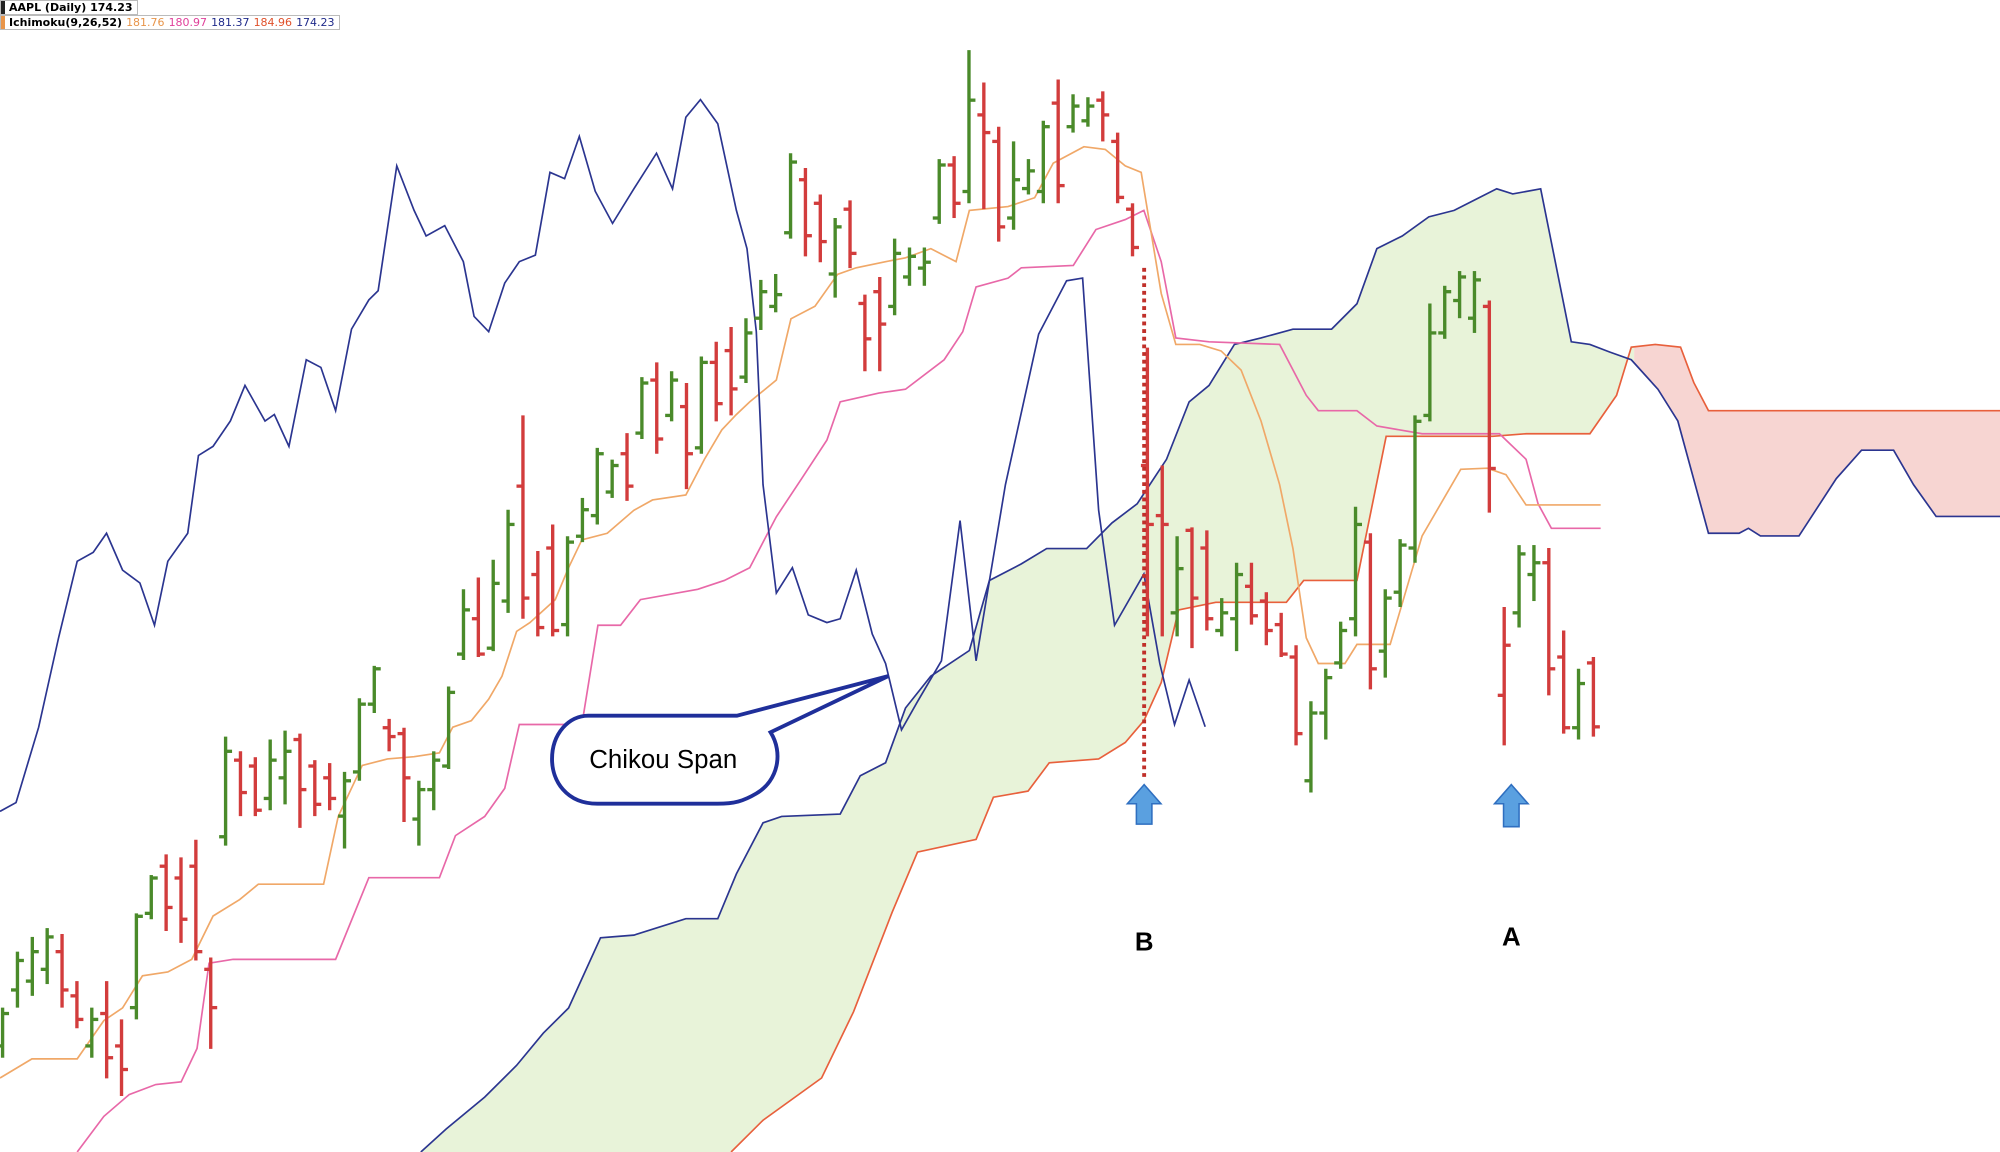 This screenshot has height=1152, width=2000. I want to click on marker-b-label: B, so click(1144, 943).